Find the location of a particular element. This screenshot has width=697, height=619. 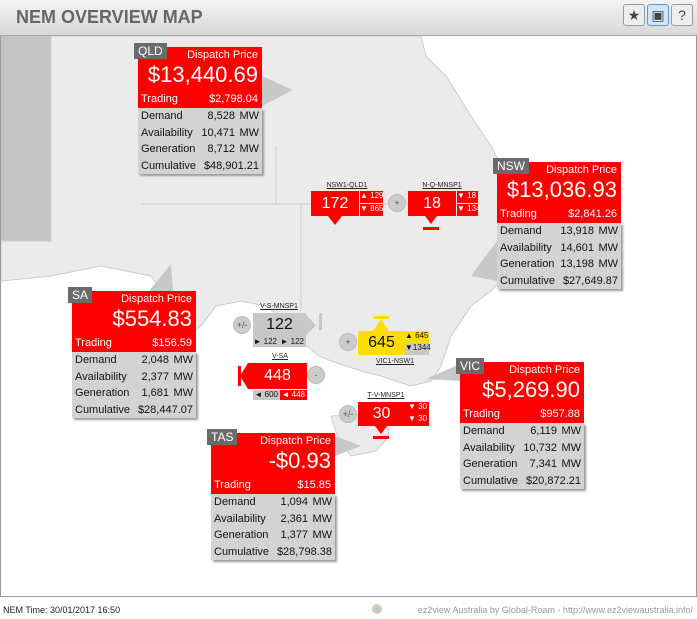

generation-value: 1,377 is located at coordinates (294, 535).